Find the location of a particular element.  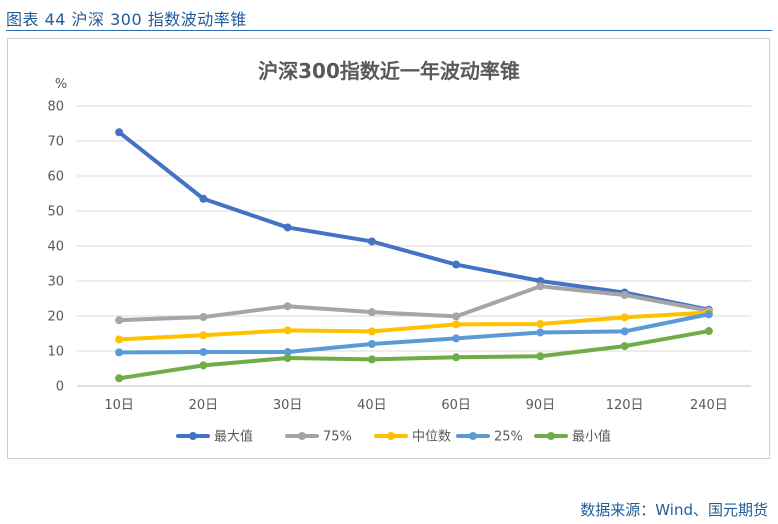

data-source-note: 数据来源：Wind、国元期货 is located at coordinates (674, 510).